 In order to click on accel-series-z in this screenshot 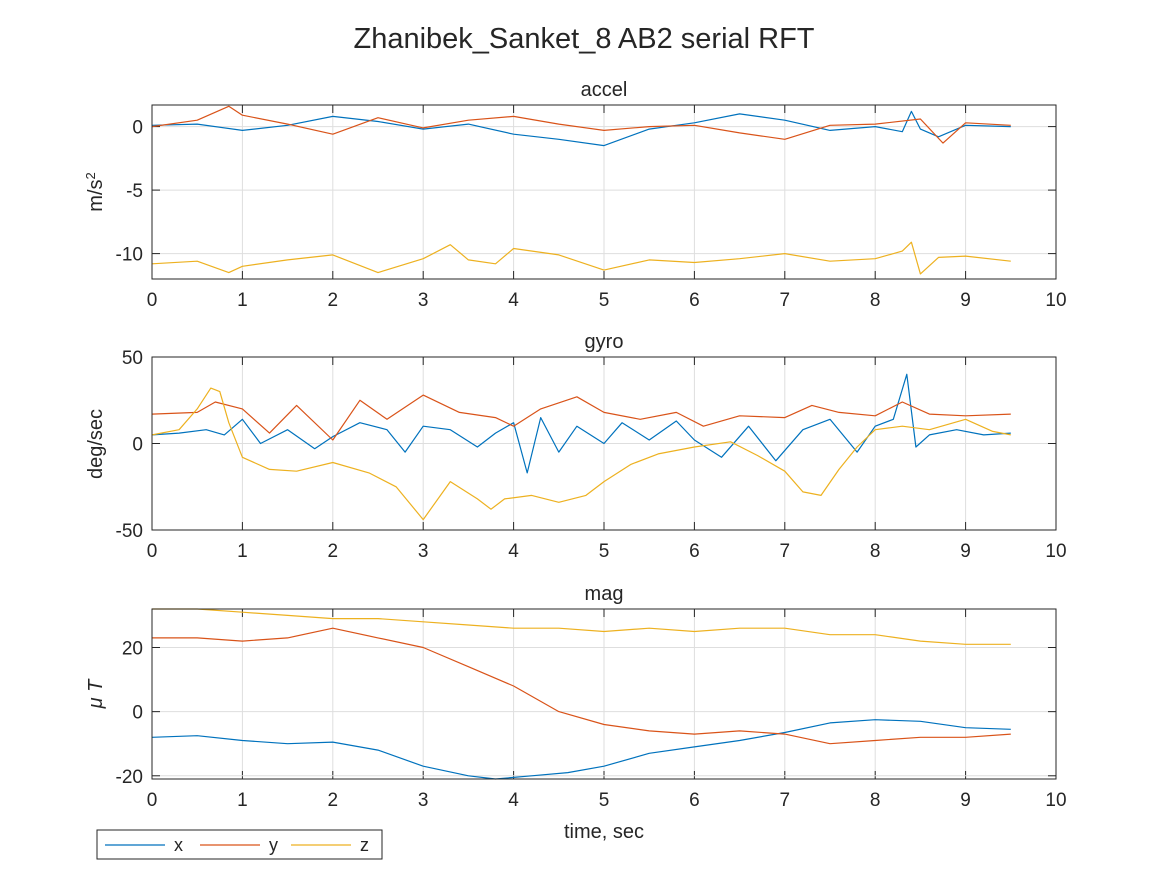, I will do `click(581, 258)`.